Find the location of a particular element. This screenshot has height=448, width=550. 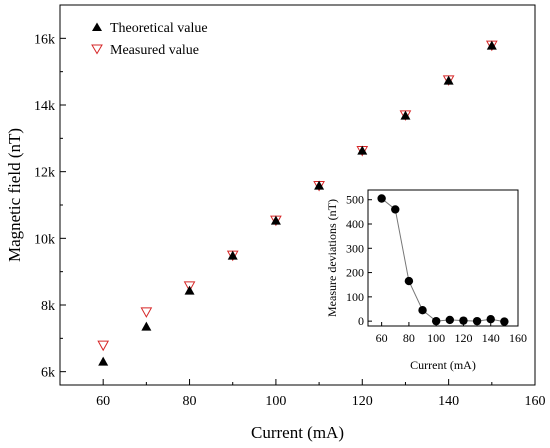

main-x-tick-label: 80 is located at coordinates (190, 401).